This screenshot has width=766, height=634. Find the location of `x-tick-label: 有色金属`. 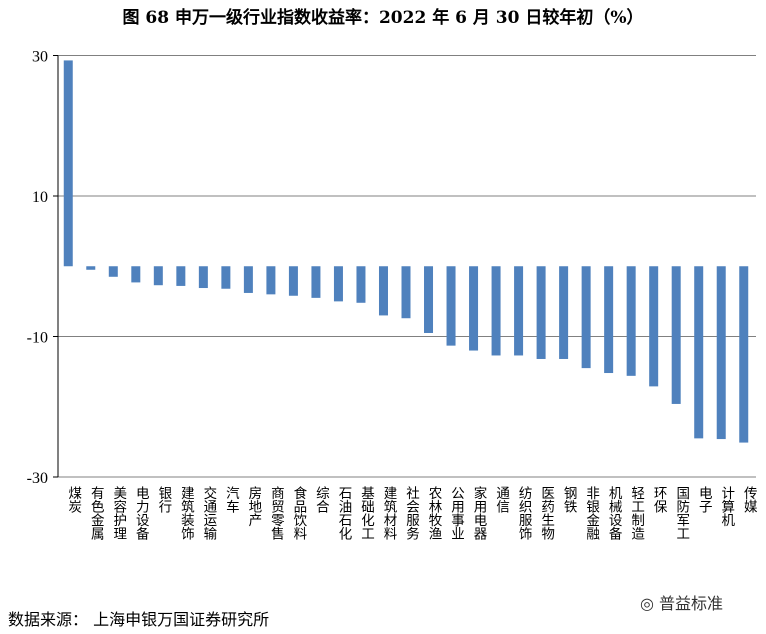

x-tick-label: 有色金属 is located at coordinates (96, 513).